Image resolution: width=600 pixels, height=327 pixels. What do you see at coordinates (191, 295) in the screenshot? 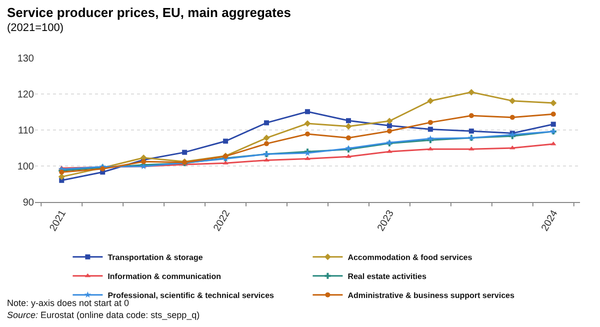
I see `legend-label: Professional, scientific & technical services` at bounding box center [191, 295].